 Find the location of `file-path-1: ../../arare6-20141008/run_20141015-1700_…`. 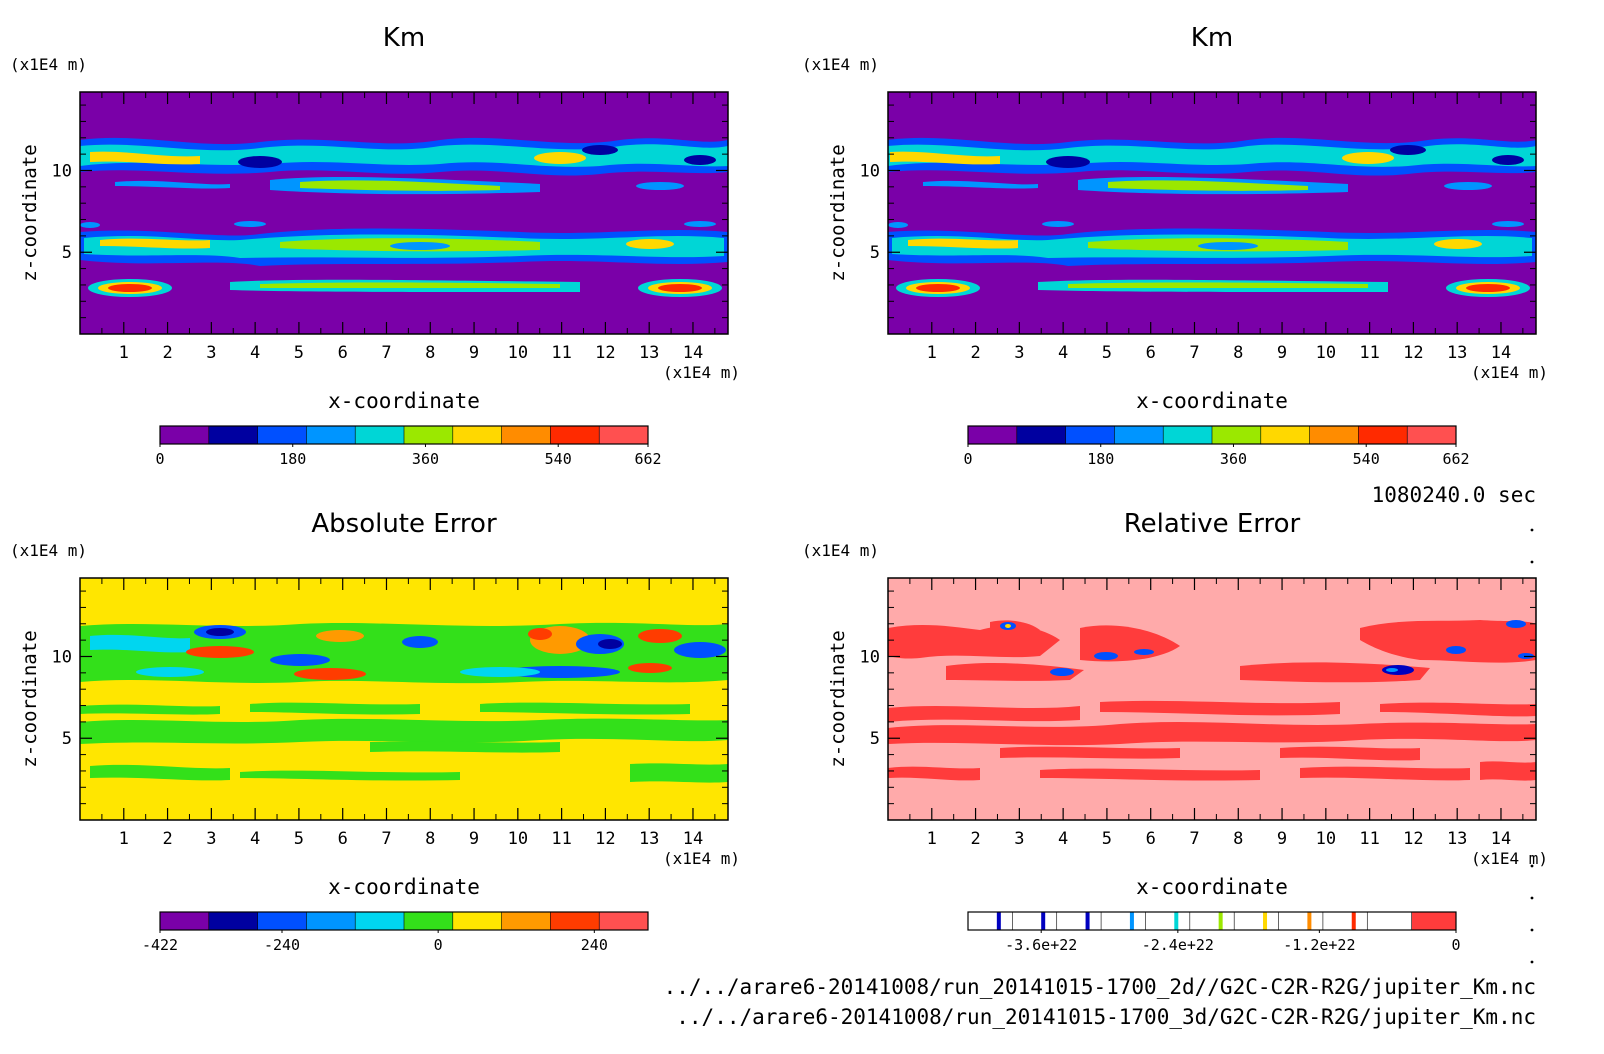

file-path-1: ../../arare6-20141008/run_20141015-1700_… is located at coordinates (1100, 987).